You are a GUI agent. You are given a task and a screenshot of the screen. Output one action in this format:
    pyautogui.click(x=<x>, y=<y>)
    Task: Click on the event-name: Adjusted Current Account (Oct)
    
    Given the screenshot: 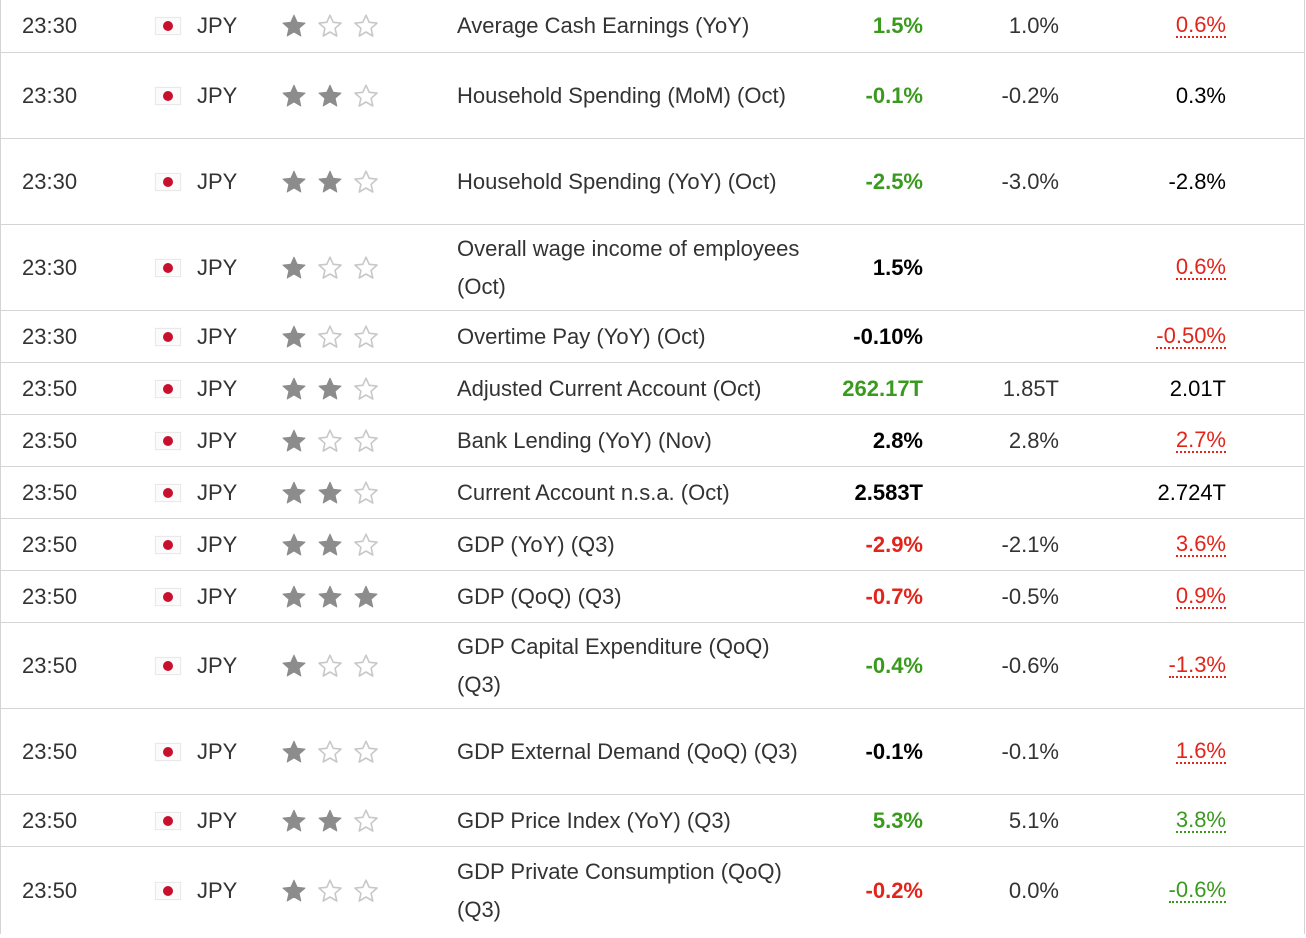 What is the action you would take?
    pyautogui.click(x=609, y=388)
    